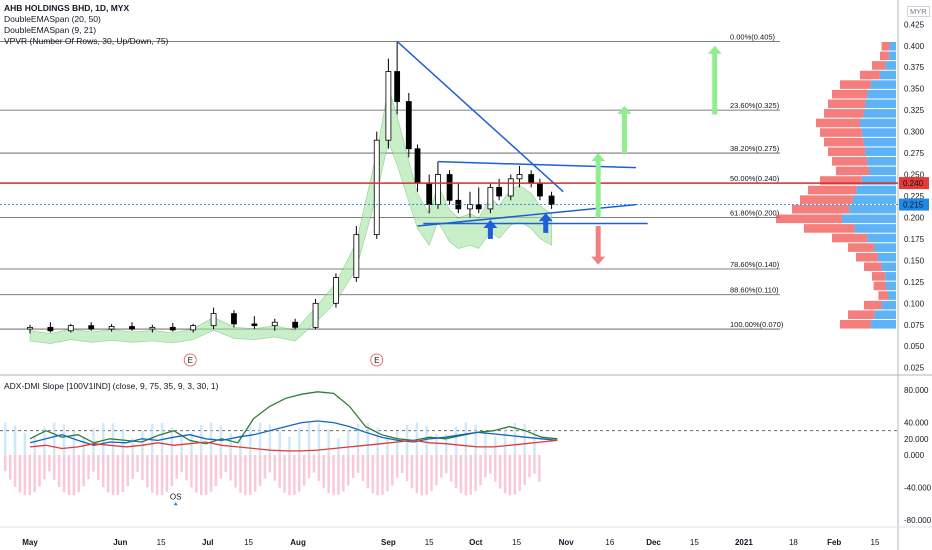  I want to click on price-axis-tick: 0.125, so click(914, 282).